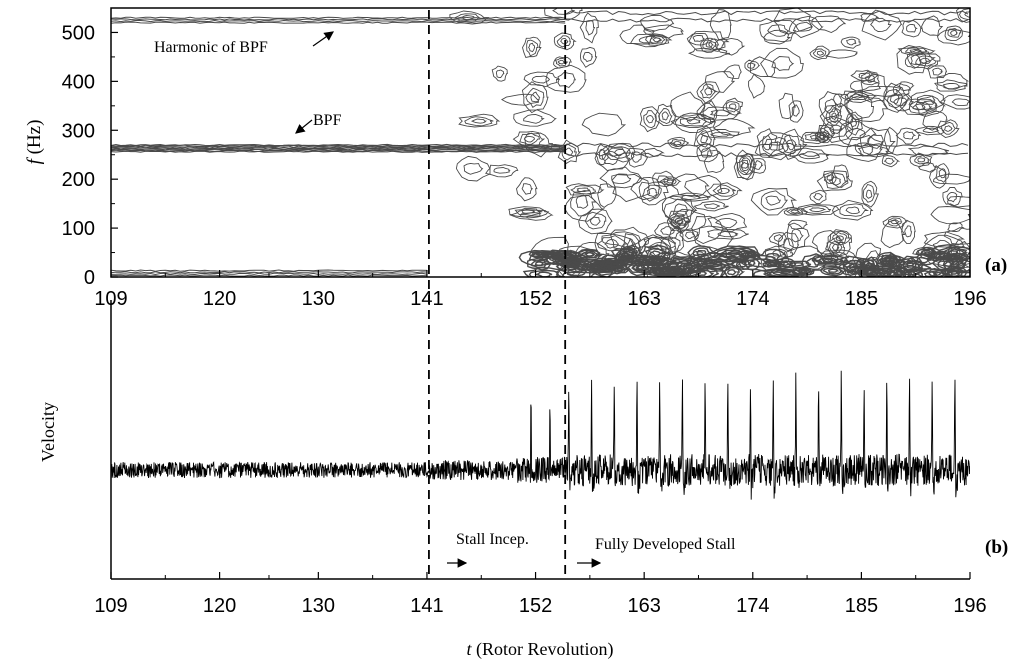  Describe the element at coordinates (535, 606) in the screenshot. I see `x-tick-label: 152` at that location.